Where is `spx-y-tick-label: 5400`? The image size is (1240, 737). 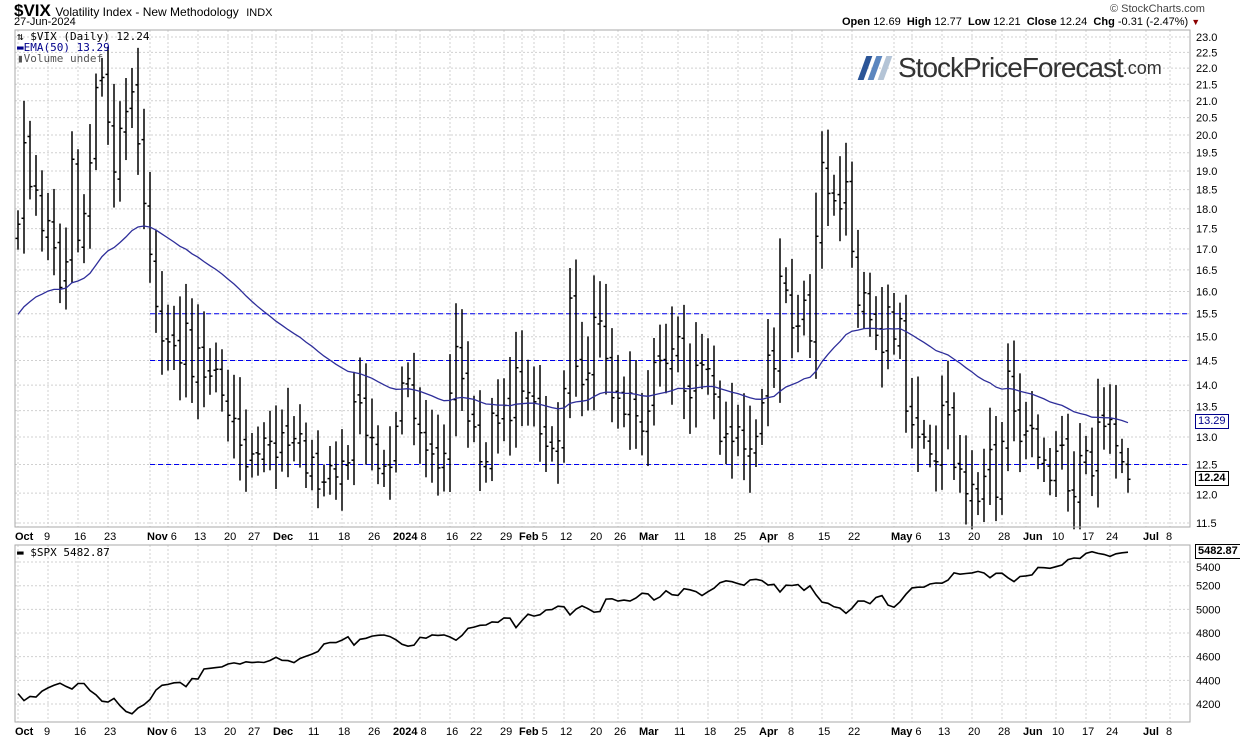 spx-y-tick-label: 5400 is located at coordinates (1208, 568).